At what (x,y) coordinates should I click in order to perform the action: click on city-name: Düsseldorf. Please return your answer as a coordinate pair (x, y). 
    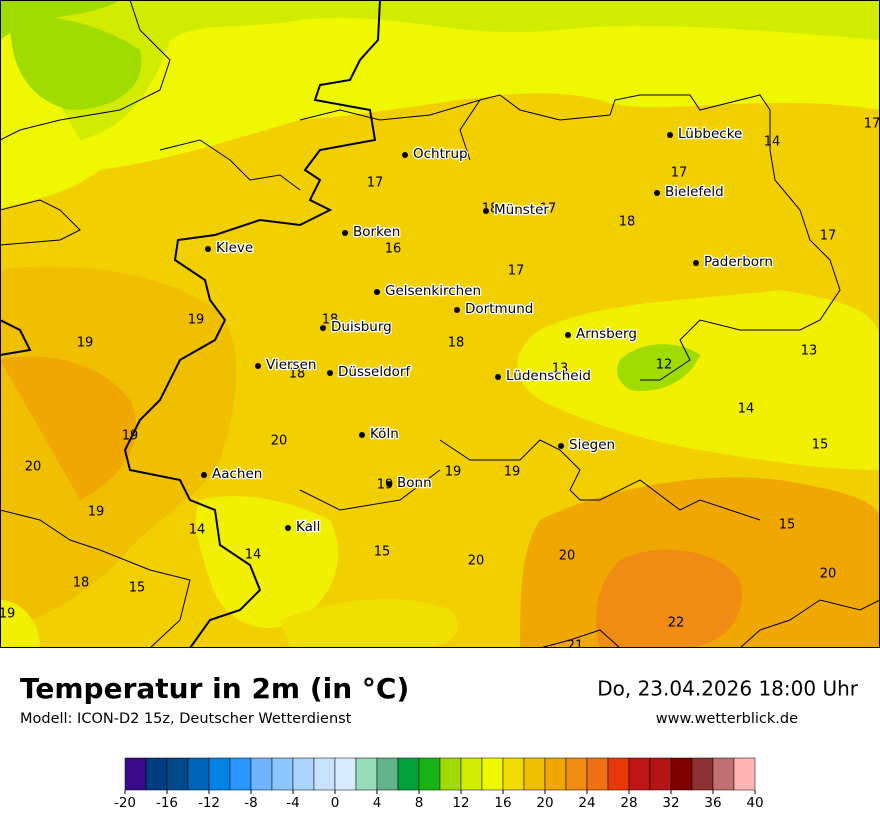
    Looking at the image, I should click on (374, 372).